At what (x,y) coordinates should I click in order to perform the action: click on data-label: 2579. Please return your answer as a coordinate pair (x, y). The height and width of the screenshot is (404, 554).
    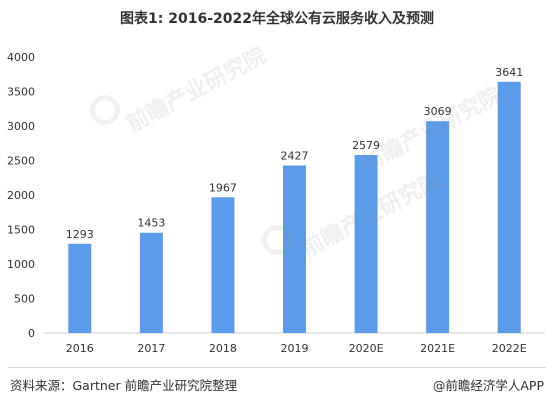
    Looking at the image, I should click on (366, 145).